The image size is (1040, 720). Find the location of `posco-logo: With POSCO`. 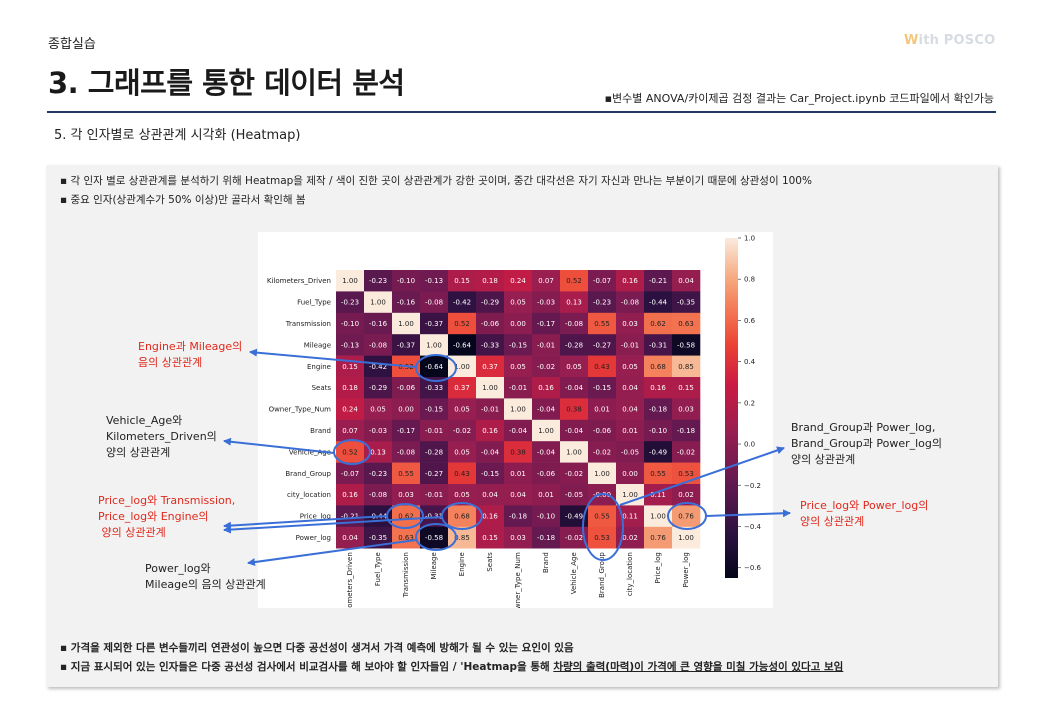

posco-logo: With POSCO is located at coordinates (949, 40).